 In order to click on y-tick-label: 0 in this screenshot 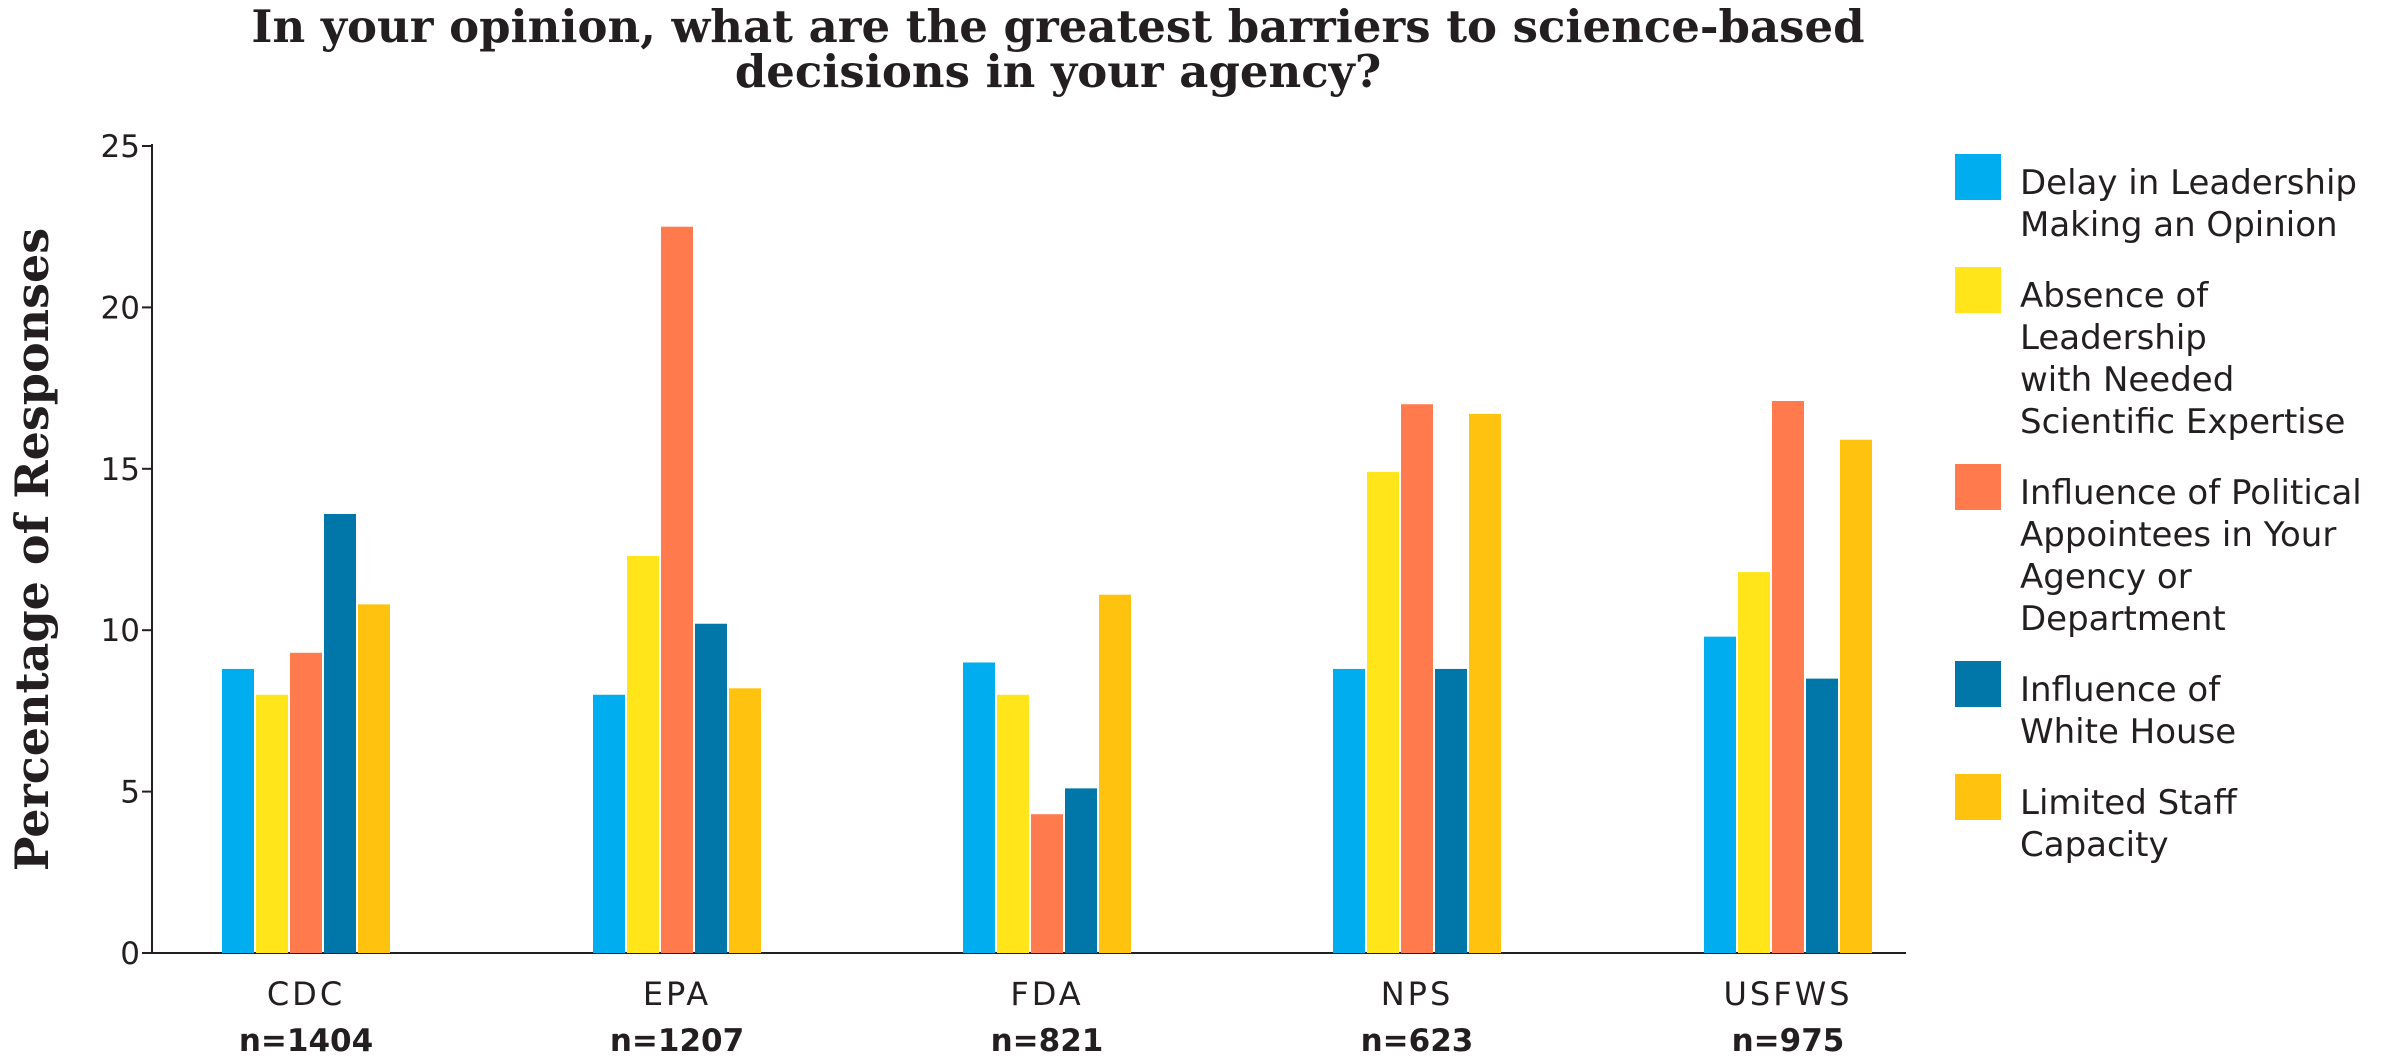, I will do `click(130, 954)`.